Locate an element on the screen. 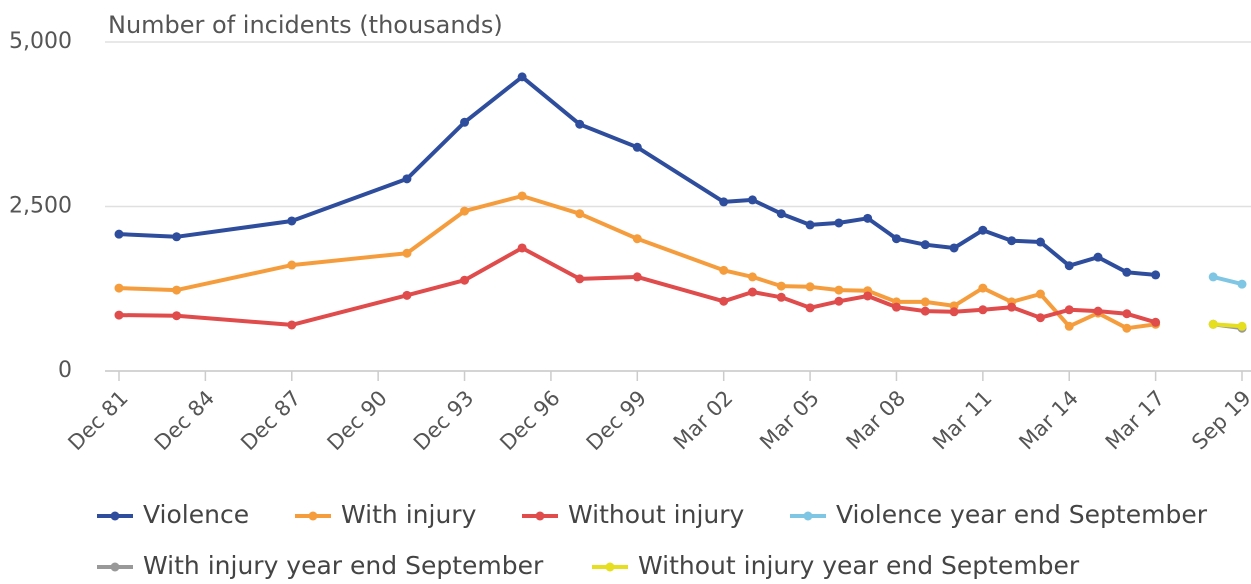  x-tick-label: Dec 81 is located at coordinates (97, 420).